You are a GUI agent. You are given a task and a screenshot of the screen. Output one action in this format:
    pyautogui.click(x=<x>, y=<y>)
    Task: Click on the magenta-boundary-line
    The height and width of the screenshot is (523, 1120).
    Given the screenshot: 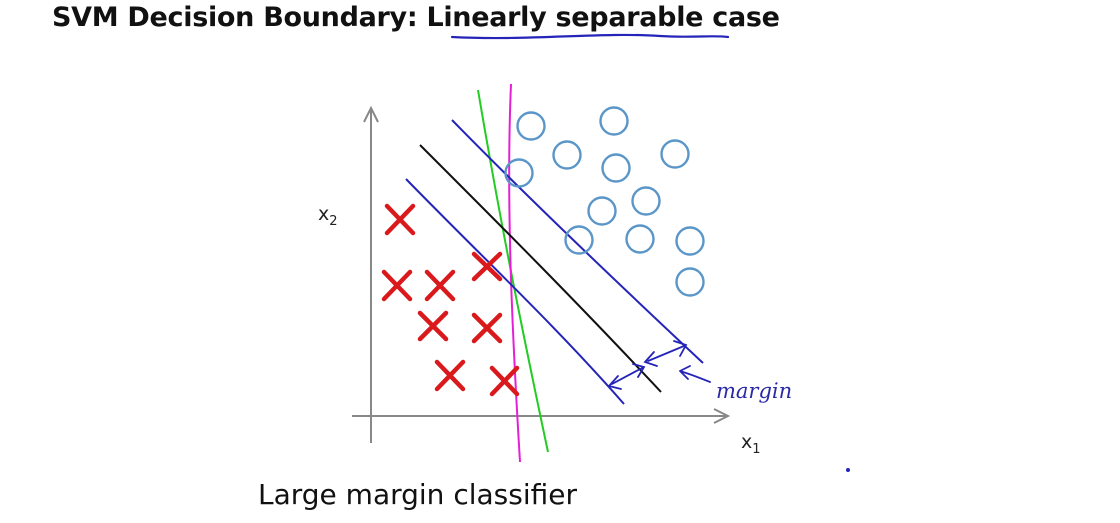 What is the action you would take?
    pyautogui.click(x=514, y=273)
    